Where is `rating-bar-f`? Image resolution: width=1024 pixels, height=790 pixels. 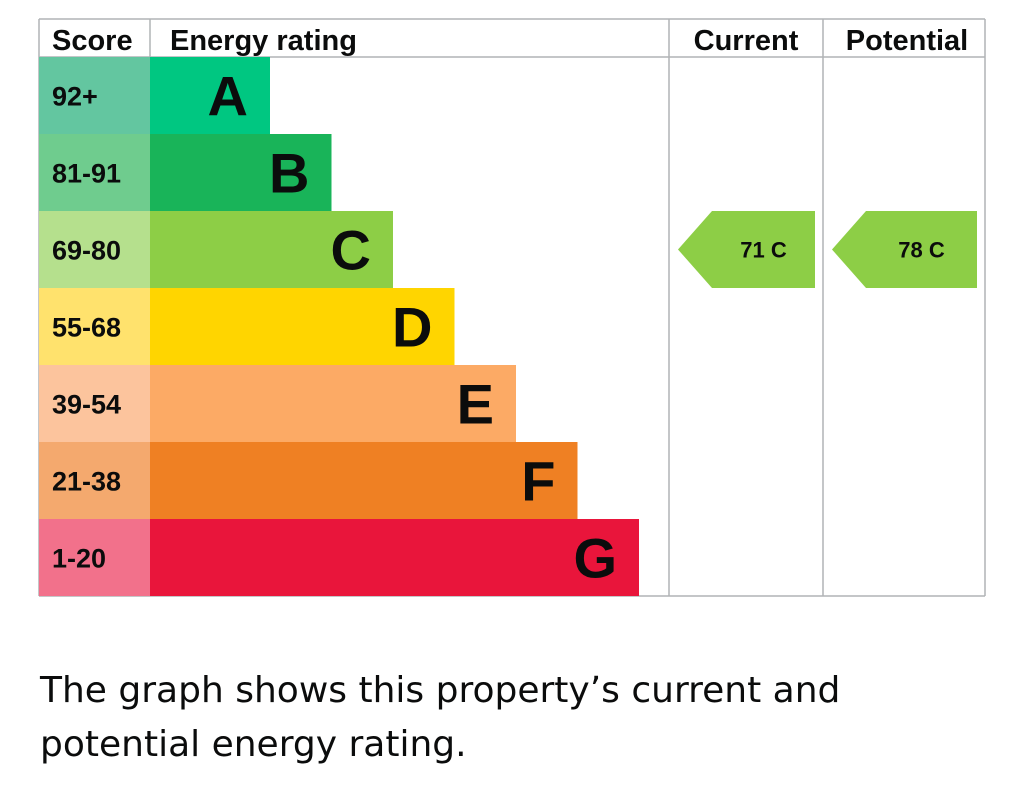
rating-bar-f is located at coordinates (364, 480).